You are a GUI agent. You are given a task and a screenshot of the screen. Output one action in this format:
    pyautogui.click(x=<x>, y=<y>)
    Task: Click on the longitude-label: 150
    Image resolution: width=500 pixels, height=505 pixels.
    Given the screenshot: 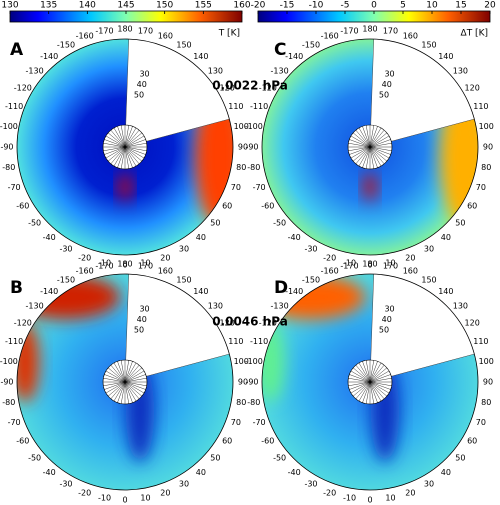 What is the action you would take?
    pyautogui.click(x=428, y=44)
    